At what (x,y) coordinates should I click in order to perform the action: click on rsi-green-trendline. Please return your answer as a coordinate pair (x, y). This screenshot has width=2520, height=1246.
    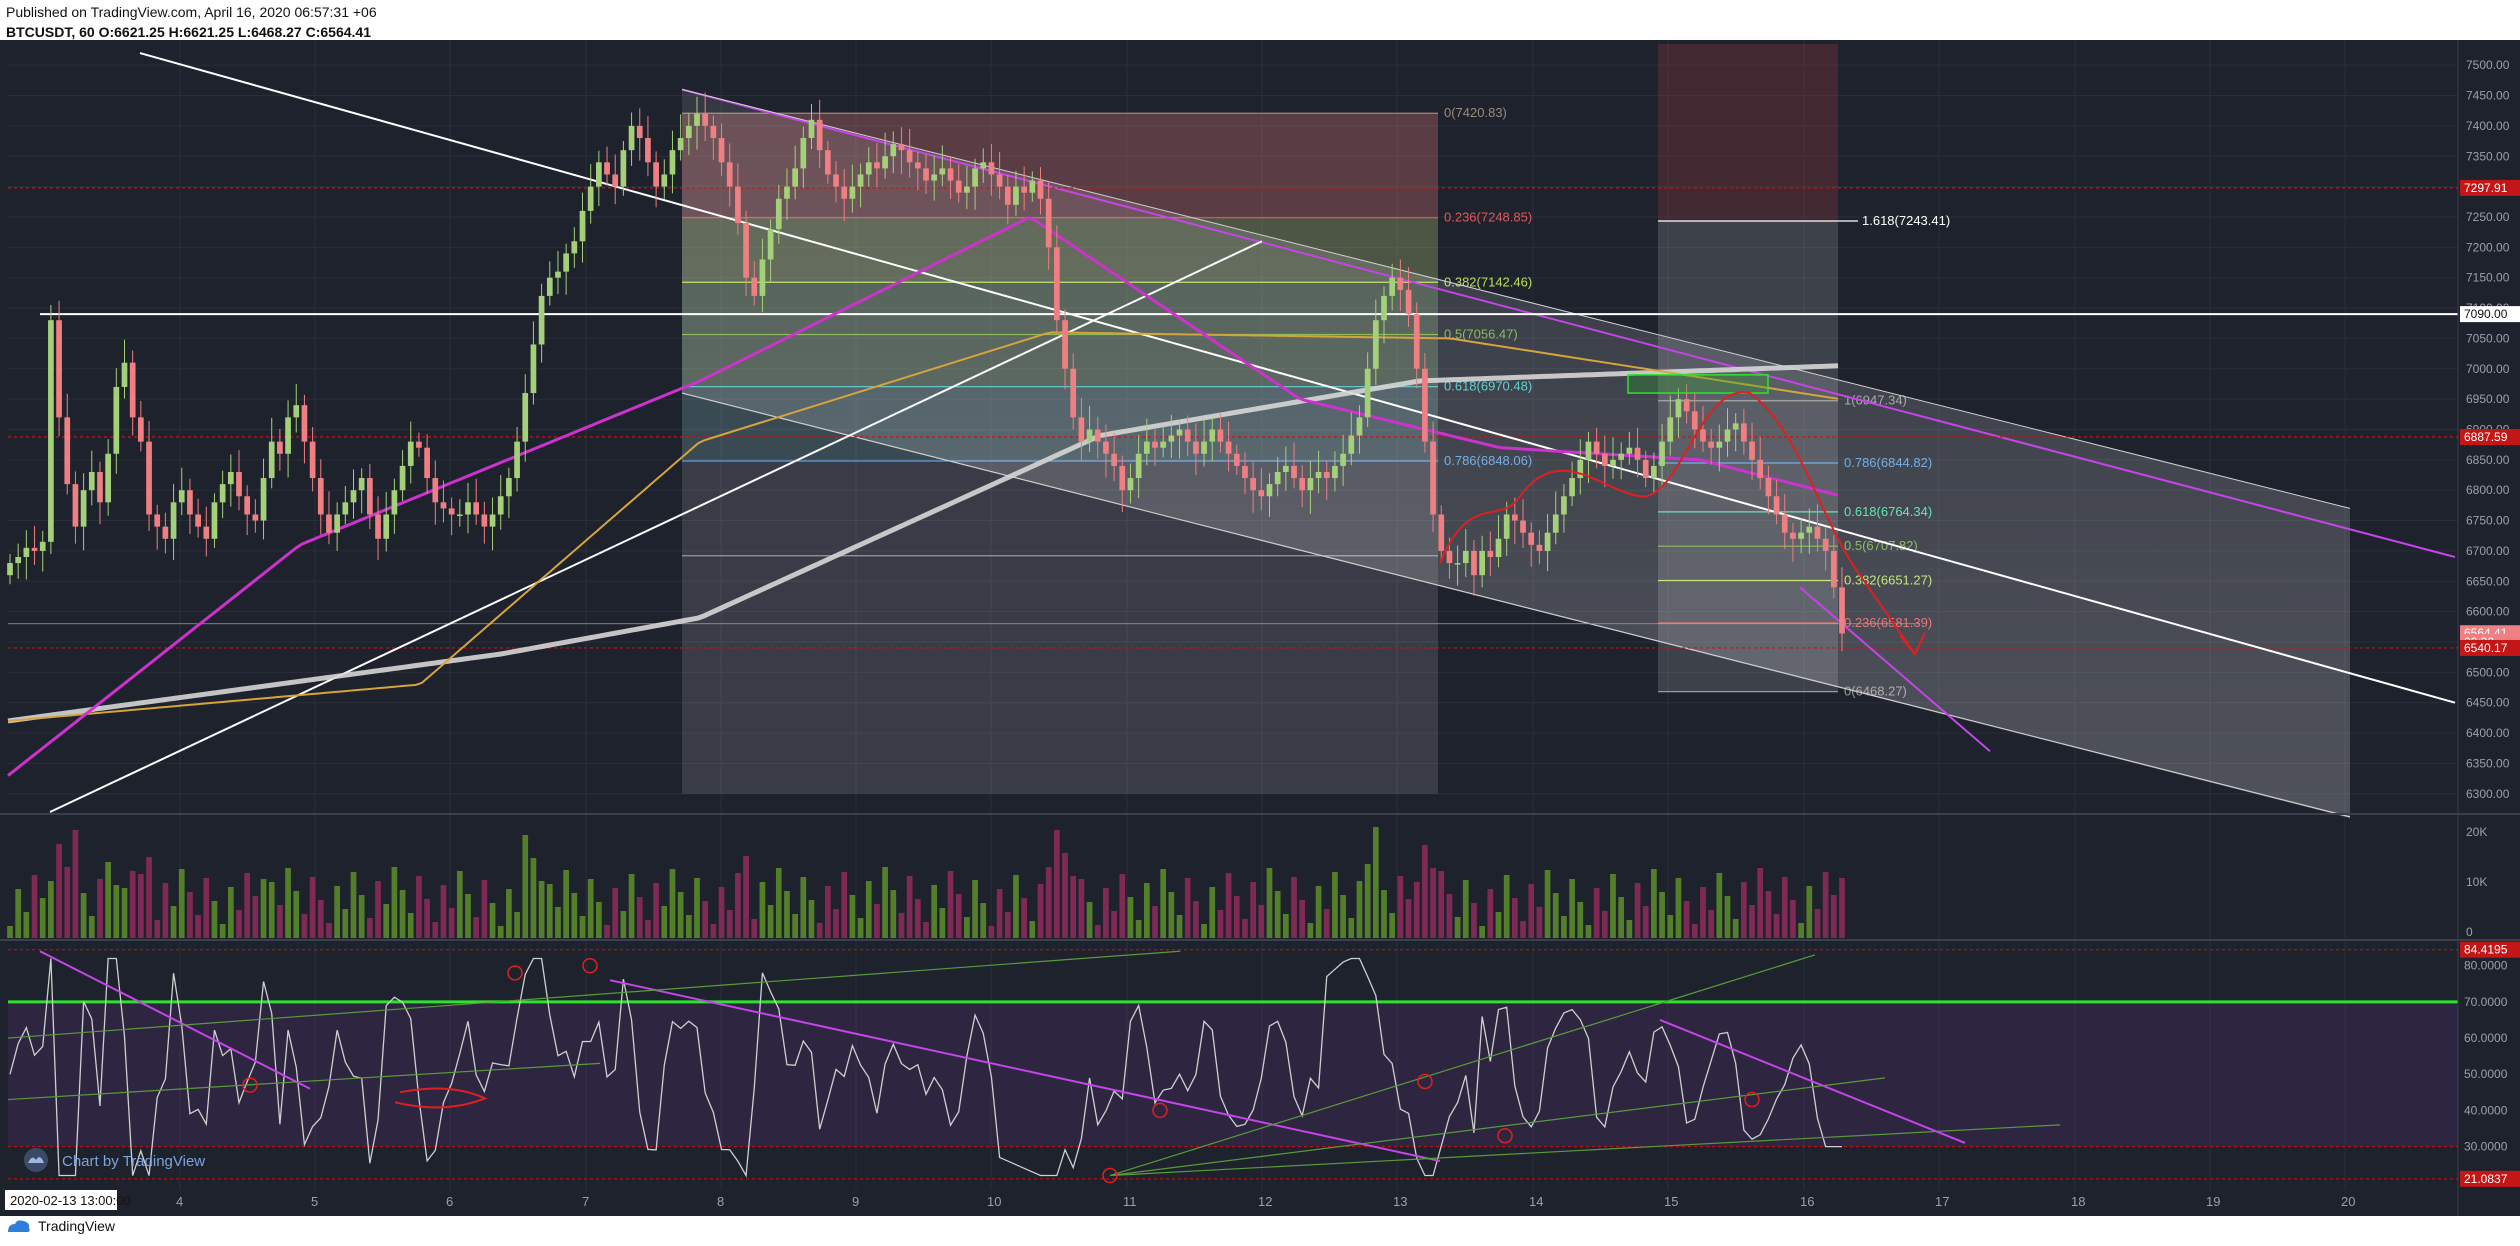
    Looking at the image, I should click on (1585, 1150).